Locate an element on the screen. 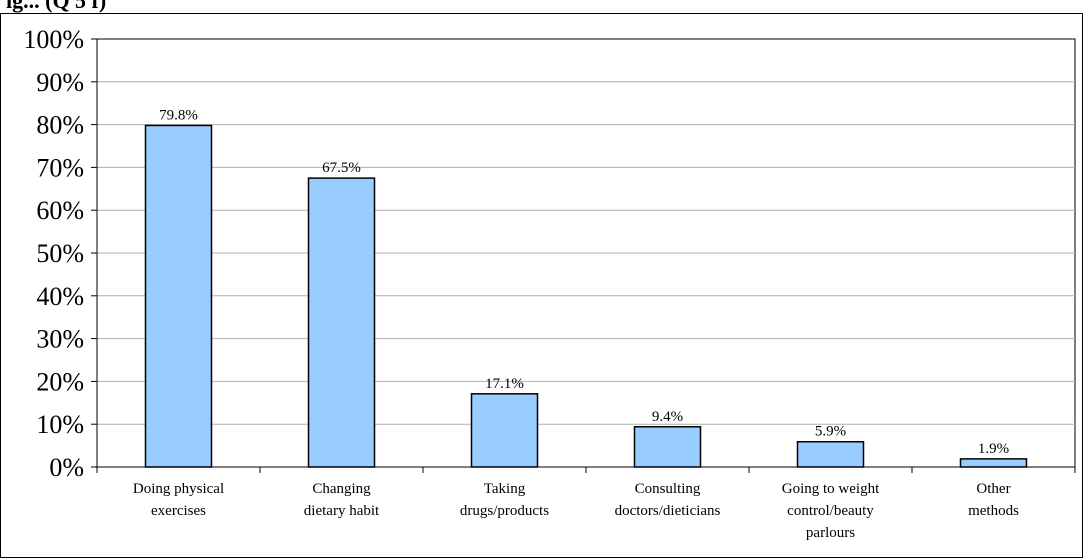 This screenshot has width=1084, height=559. data-label: 67.5% is located at coordinates (341, 168).